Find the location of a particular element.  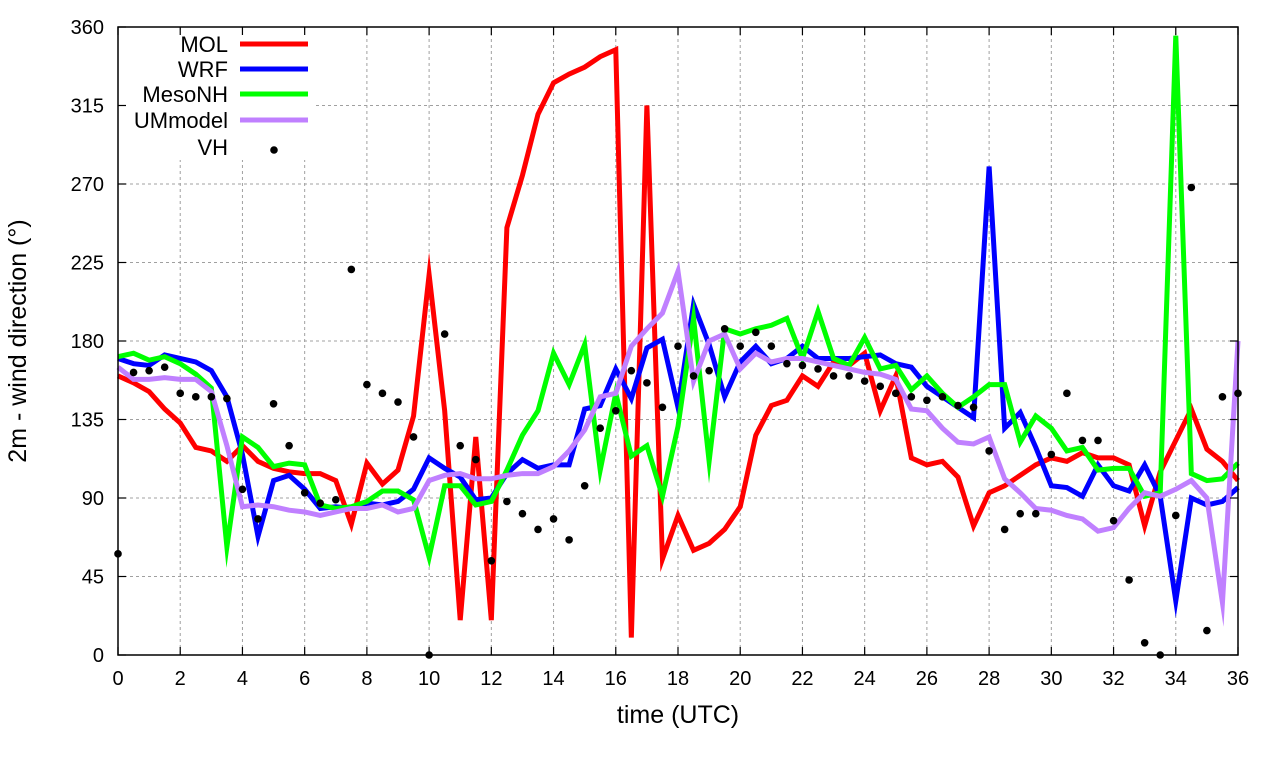

y-tick-label: 225 is located at coordinates (87, 264).